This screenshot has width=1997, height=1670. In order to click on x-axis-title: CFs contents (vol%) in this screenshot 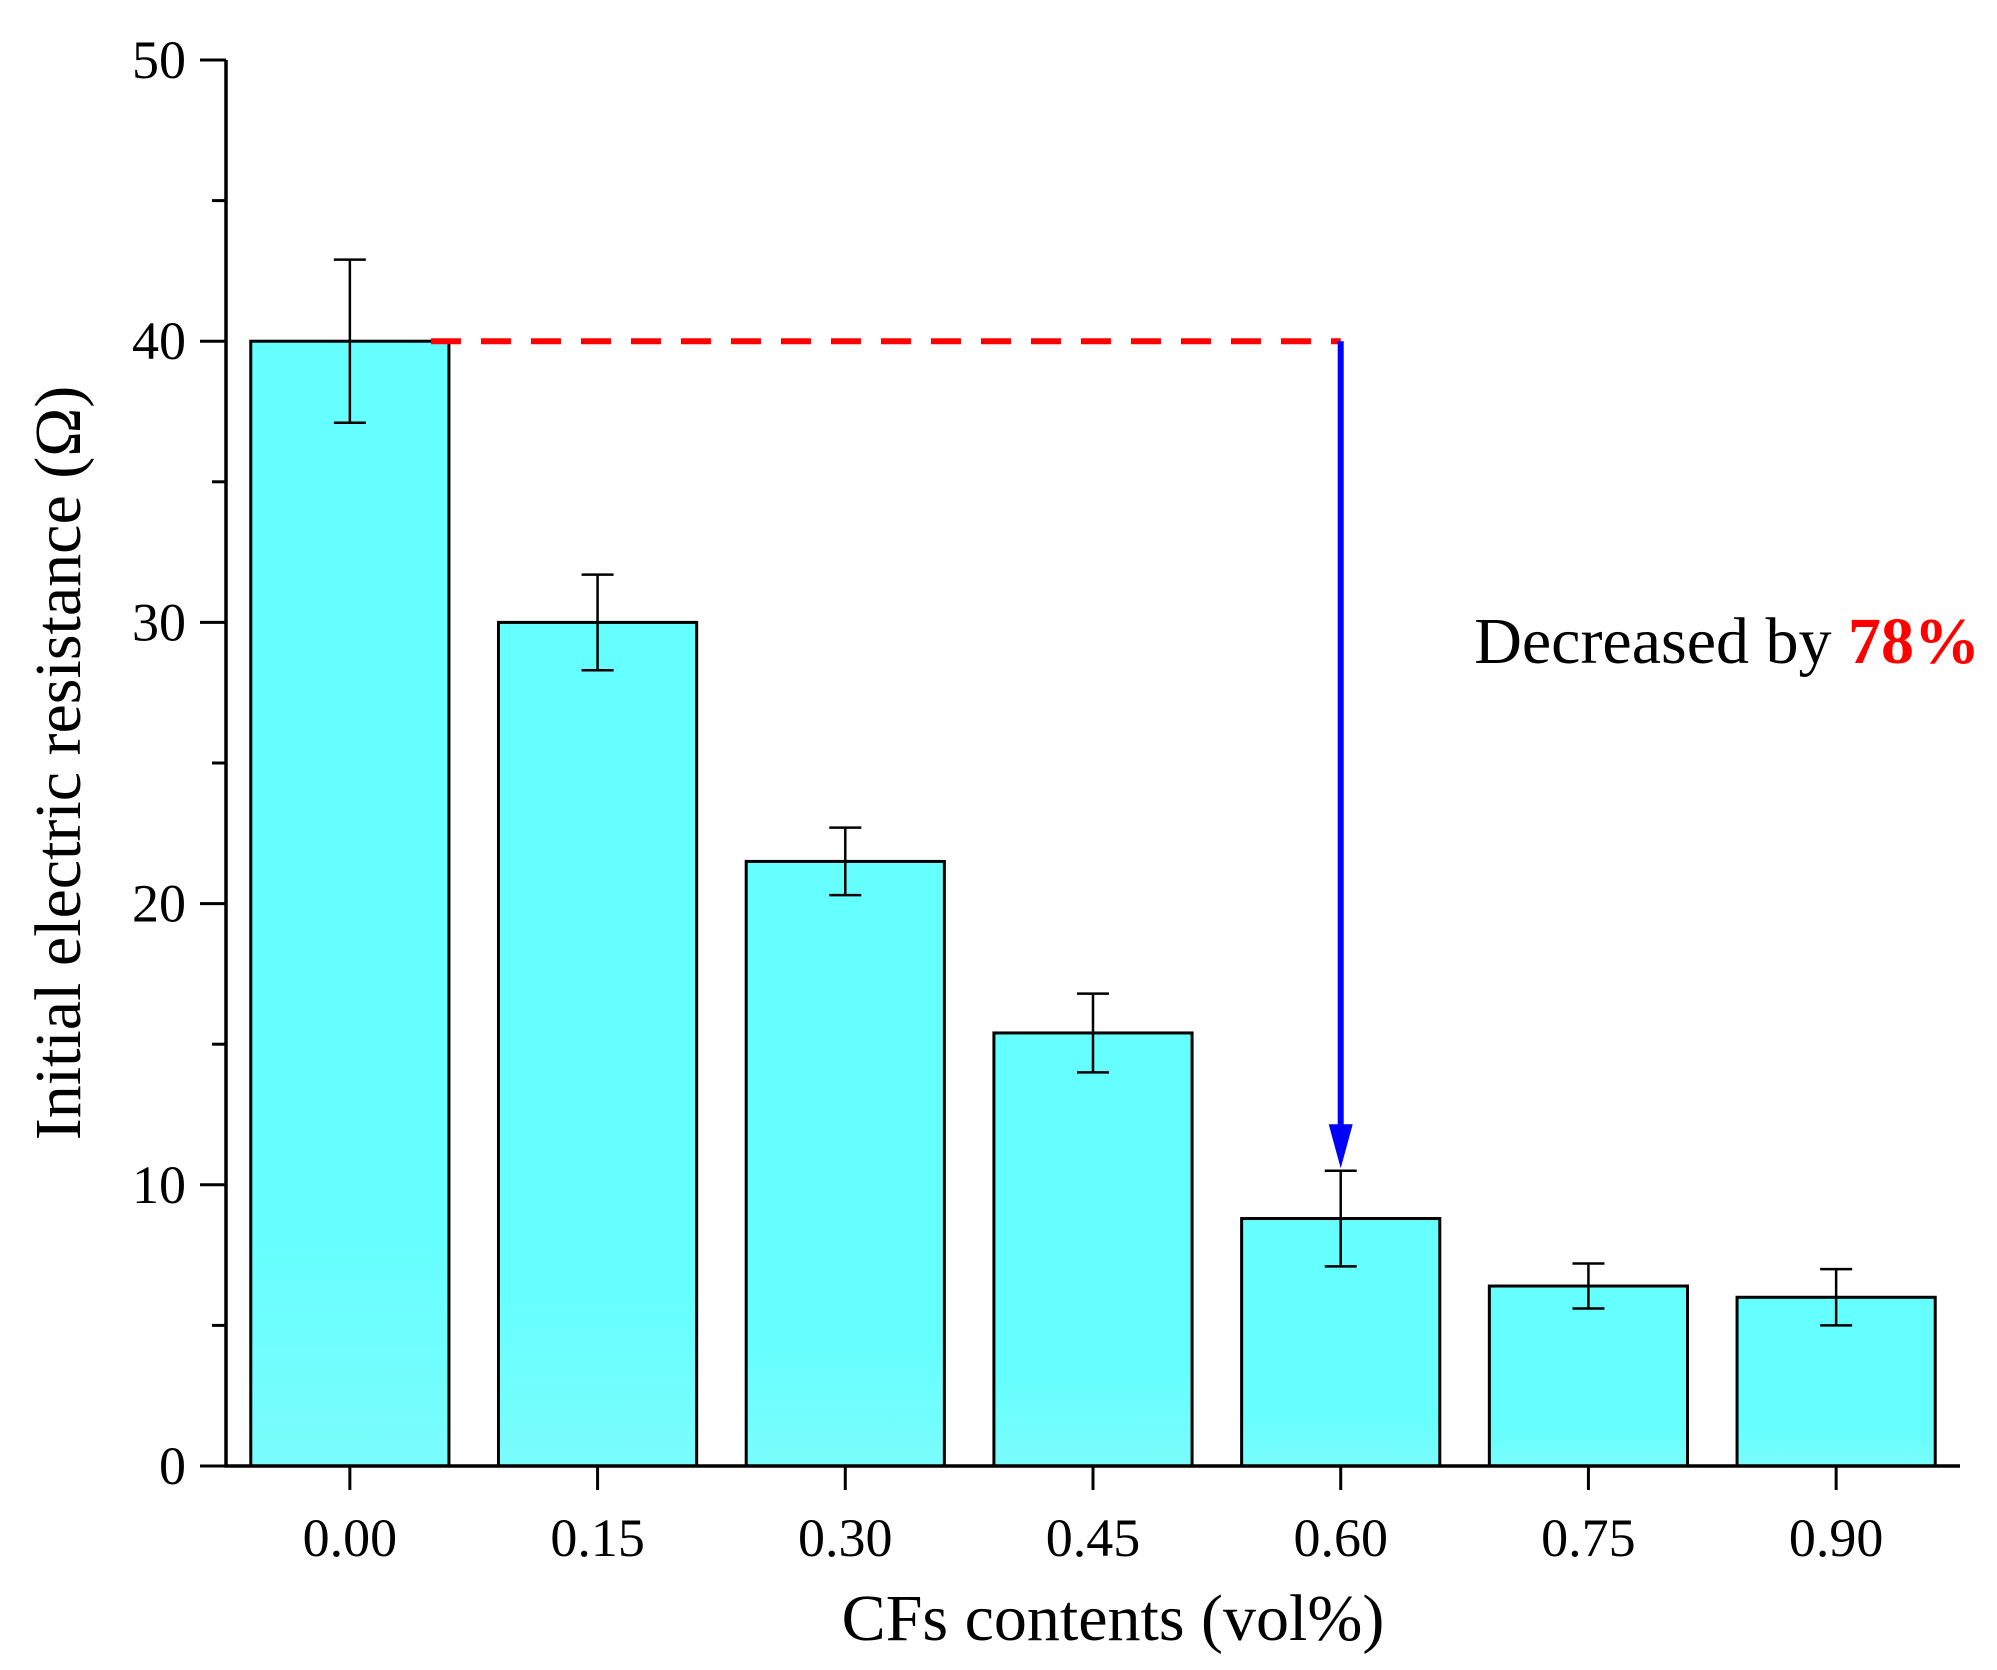, I will do `click(1113, 1618)`.